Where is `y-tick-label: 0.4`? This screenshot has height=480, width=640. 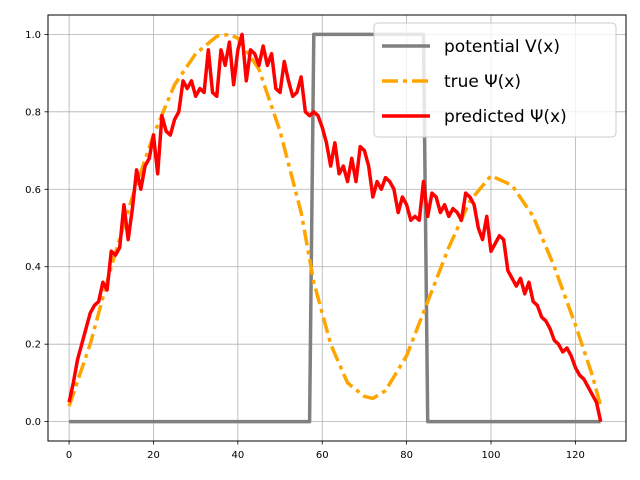 y-tick-label: 0.4 is located at coordinates (33, 267).